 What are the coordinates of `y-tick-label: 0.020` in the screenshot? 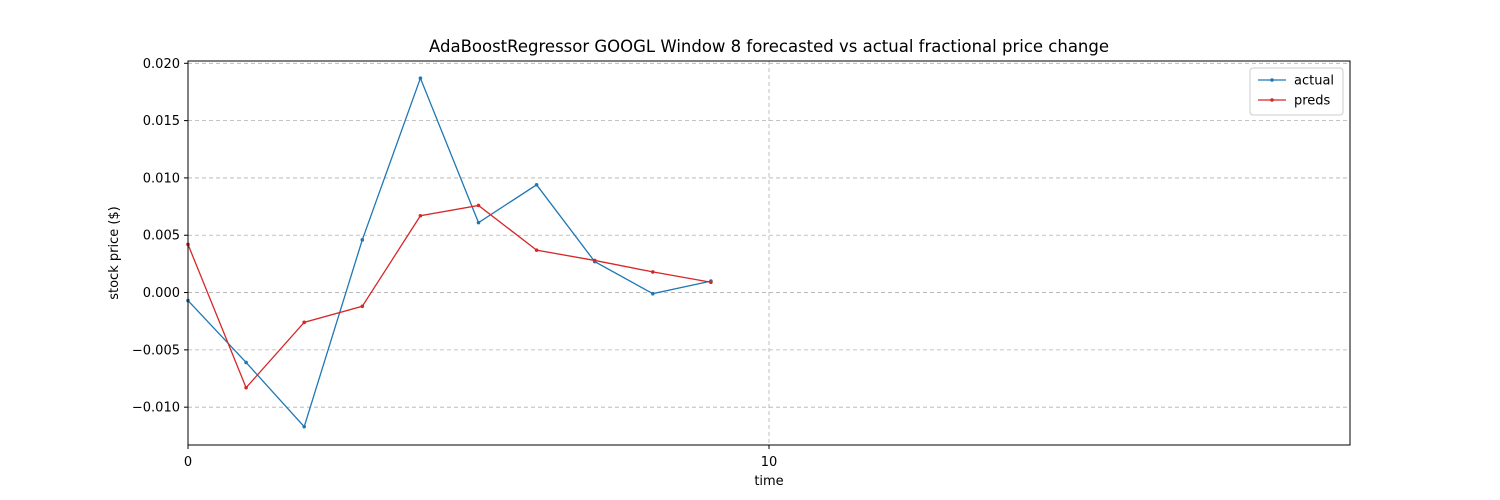 It's located at (161, 64).